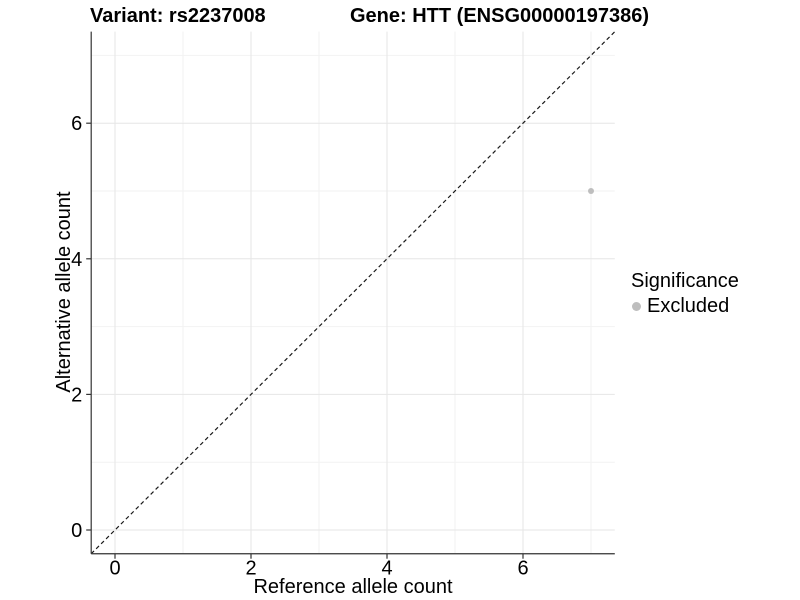 Image resolution: width=800 pixels, height=600 pixels. What do you see at coordinates (685, 281) in the screenshot?
I see `legend-title: Significance` at bounding box center [685, 281].